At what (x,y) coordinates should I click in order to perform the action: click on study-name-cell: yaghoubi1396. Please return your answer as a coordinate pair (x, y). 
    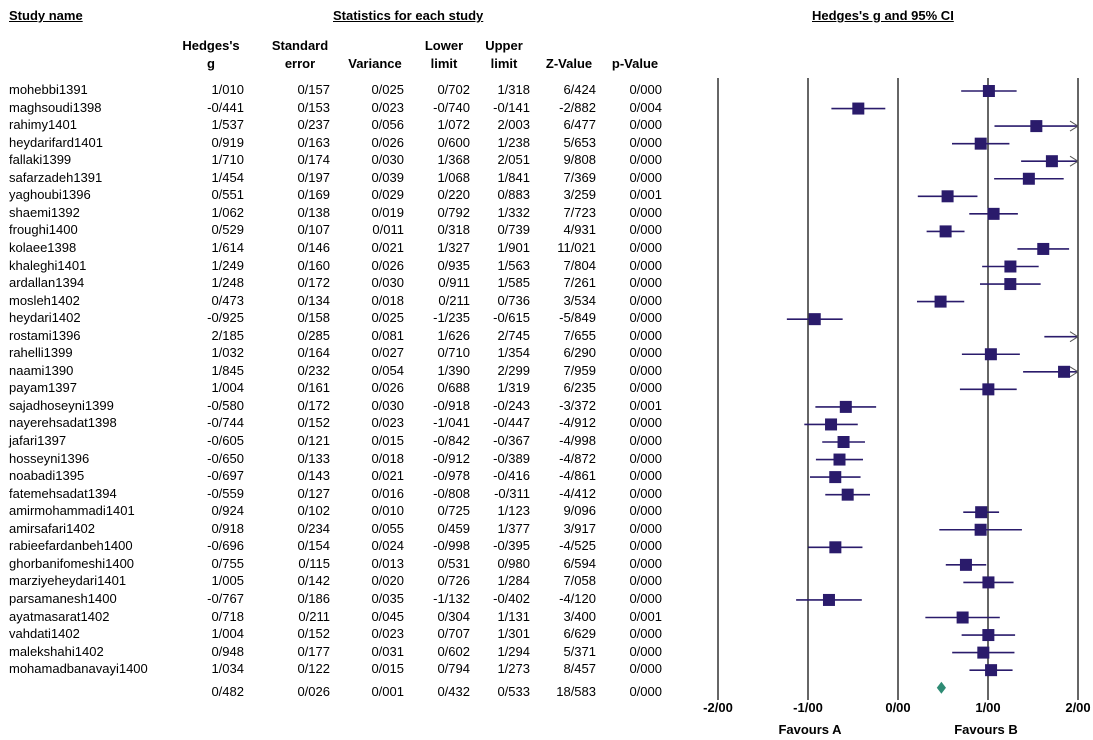
    Looking at the image, I should click on (50, 195).